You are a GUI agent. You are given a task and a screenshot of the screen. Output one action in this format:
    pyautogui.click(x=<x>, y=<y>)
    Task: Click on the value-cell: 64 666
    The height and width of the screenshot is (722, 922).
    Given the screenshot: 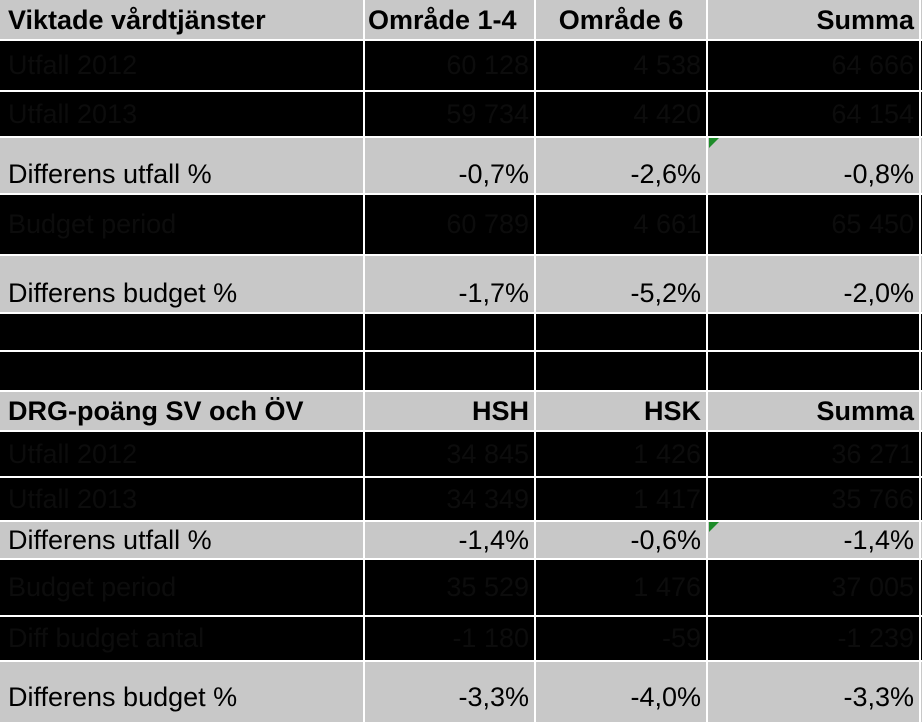 What is the action you would take?
    pyautogui.click(x=872, y=65)
    